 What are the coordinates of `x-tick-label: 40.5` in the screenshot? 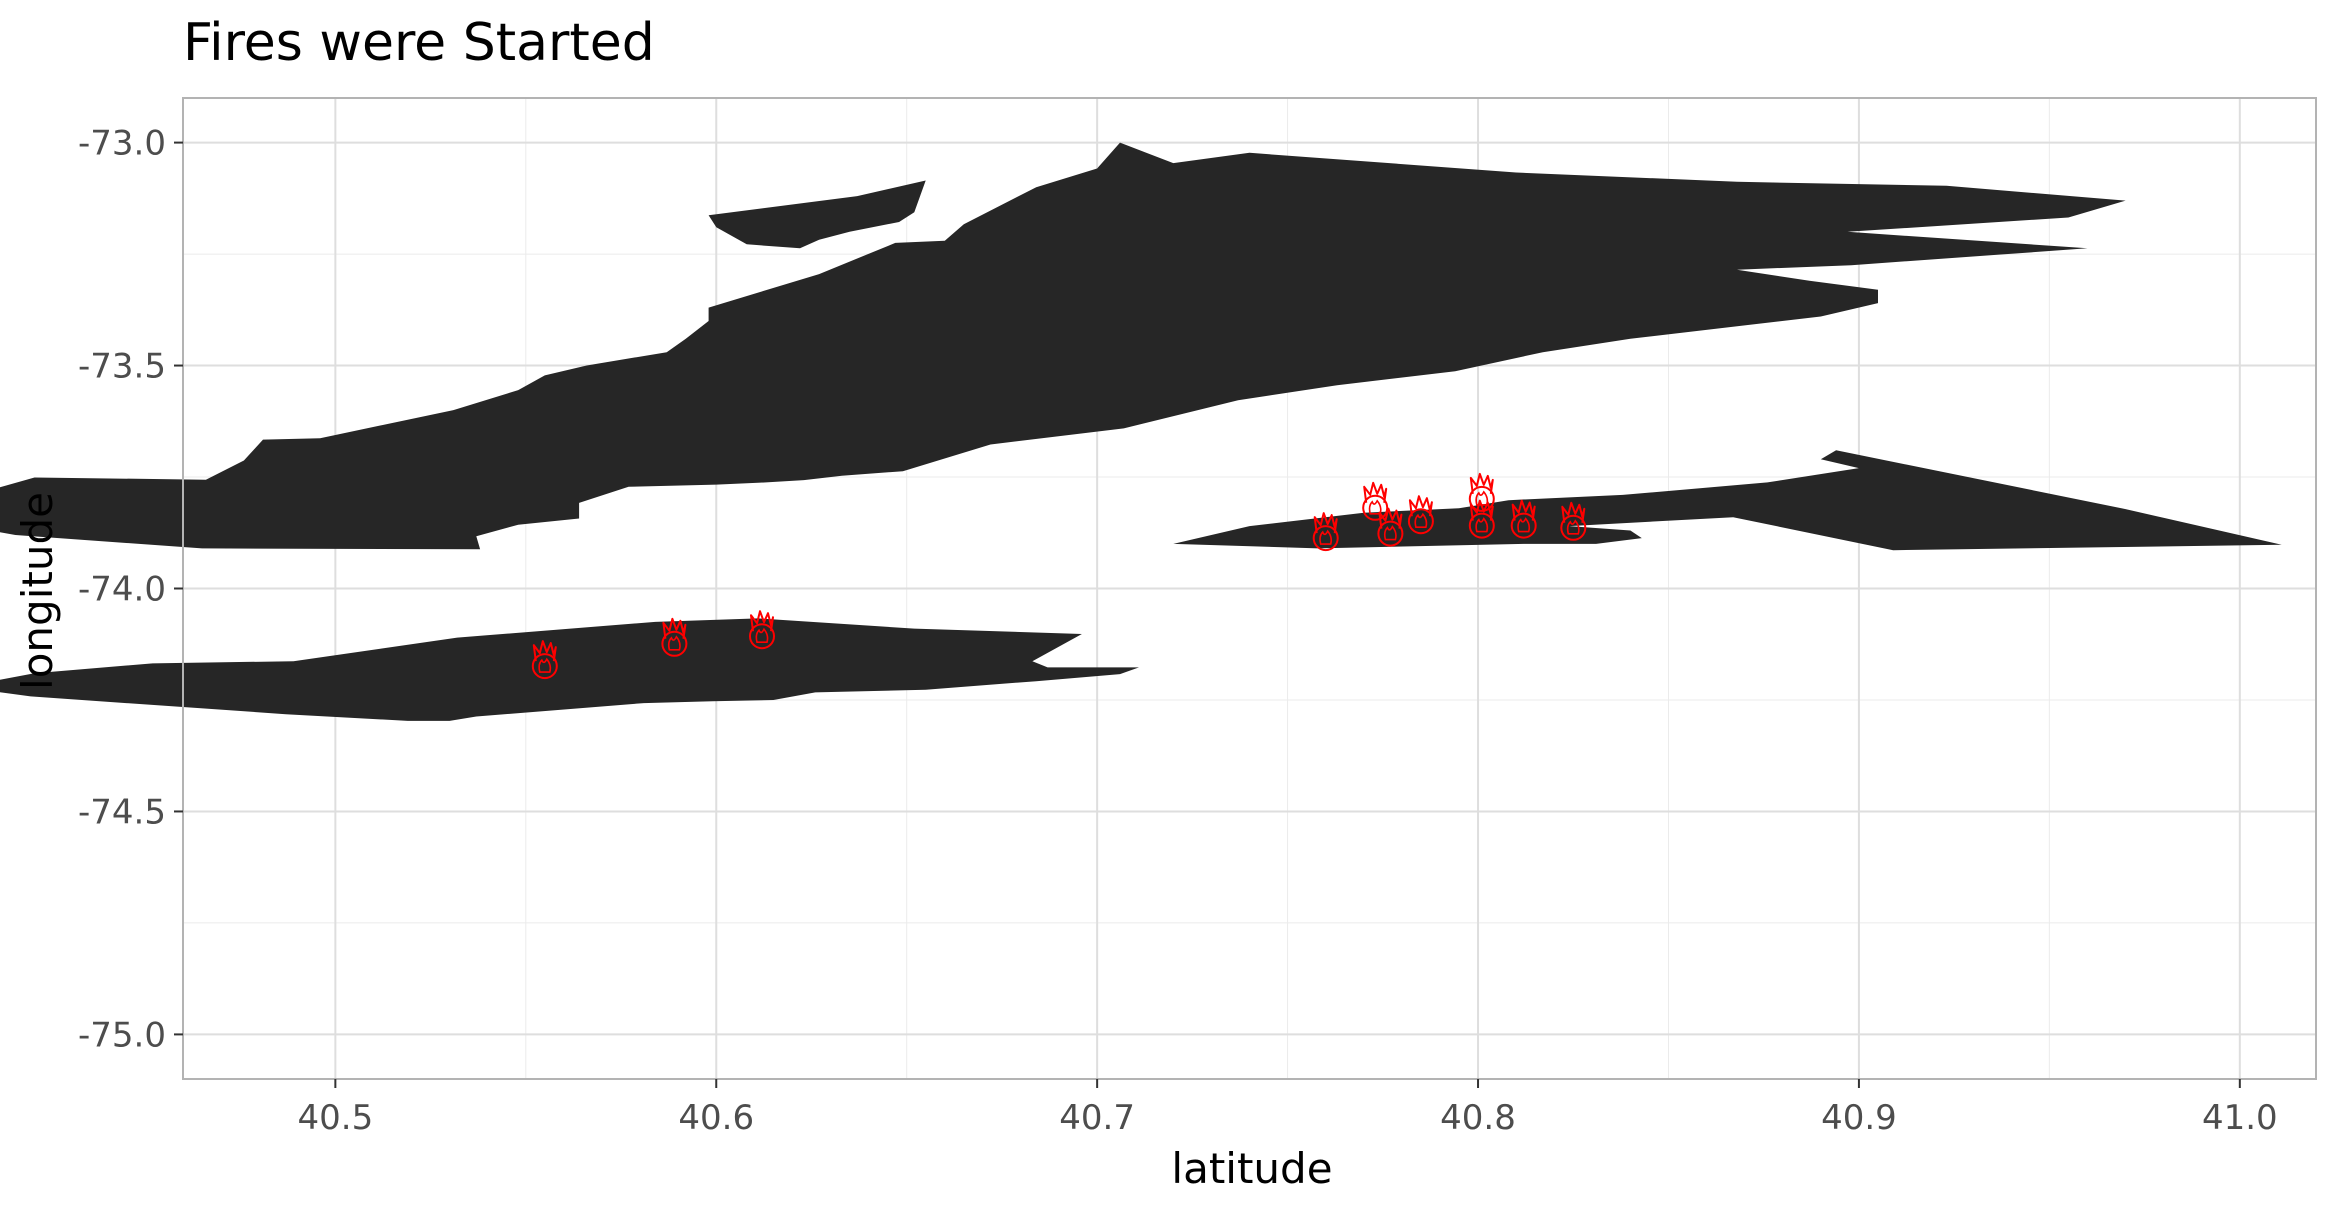 It's located at (336, 1118).